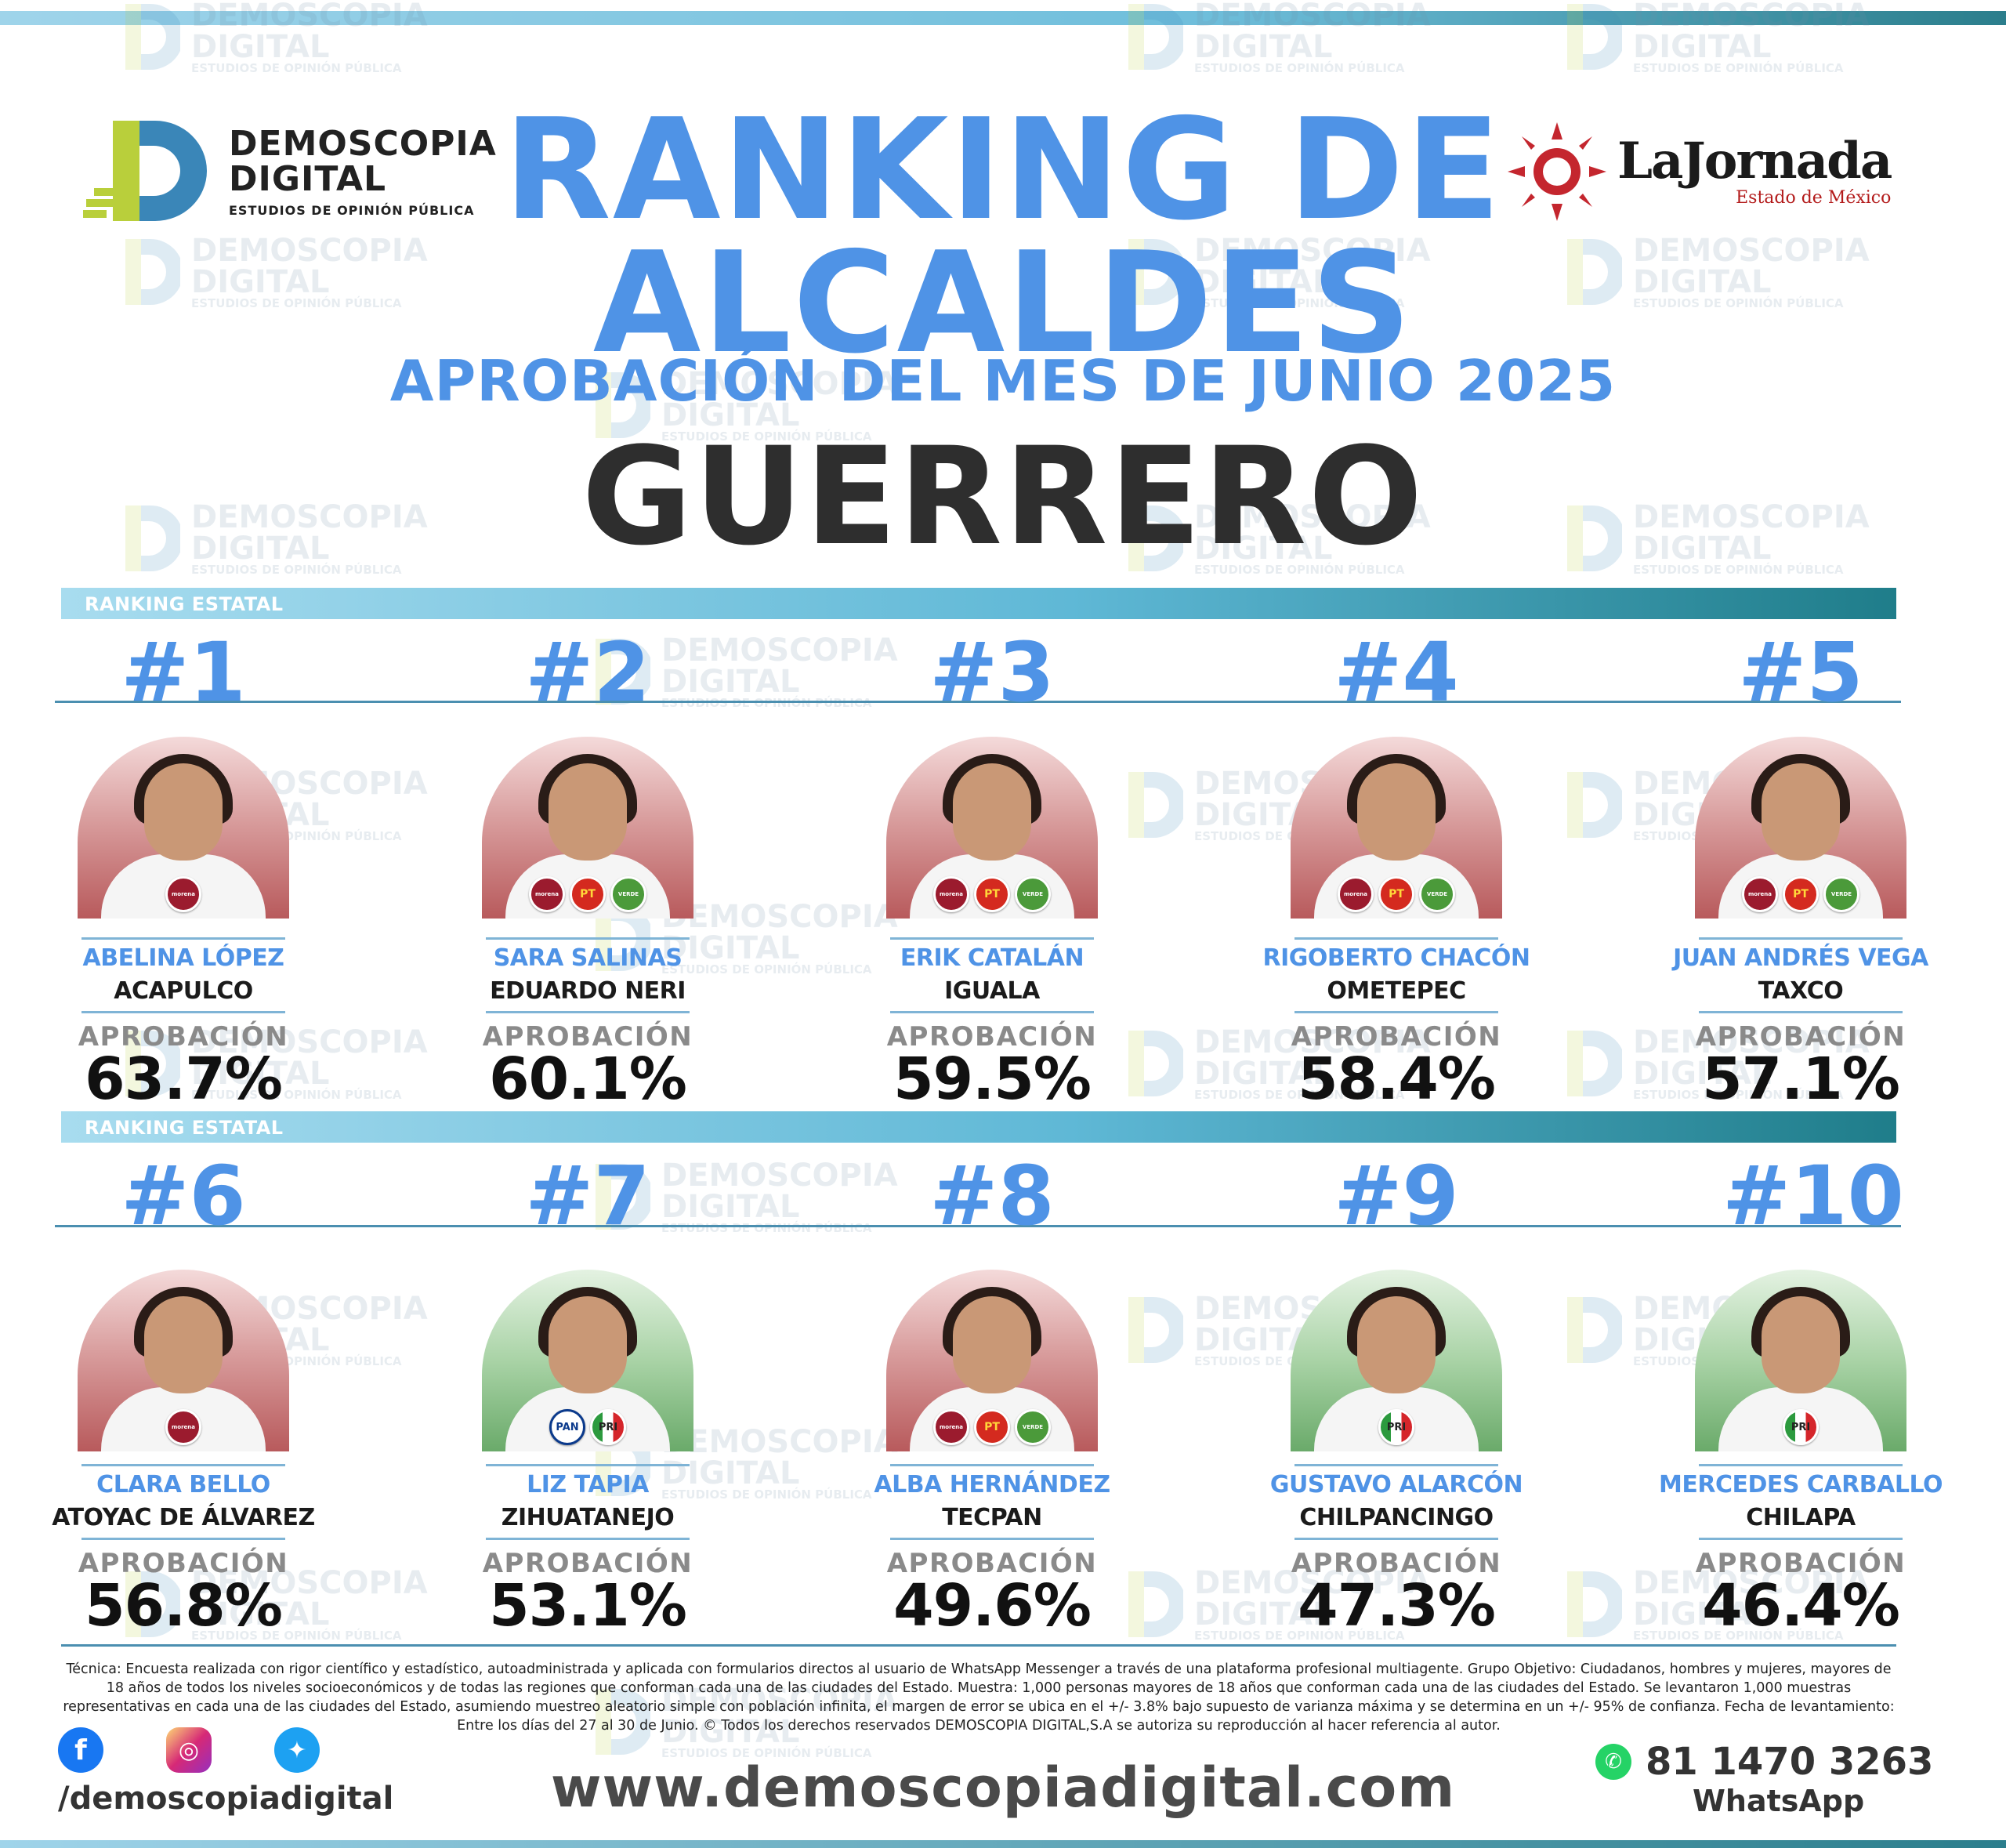 The width and height of the screenshot is (2006, 1848). I want to click on rank-number: #5, so click(1800, 672).